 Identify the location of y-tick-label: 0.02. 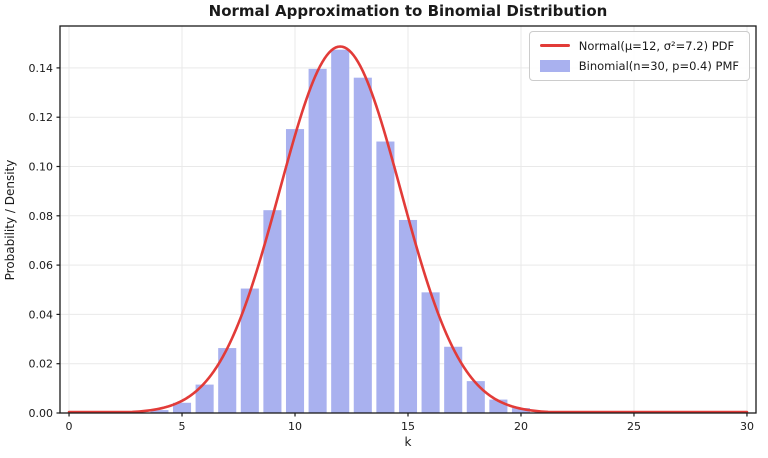
(41, 364).